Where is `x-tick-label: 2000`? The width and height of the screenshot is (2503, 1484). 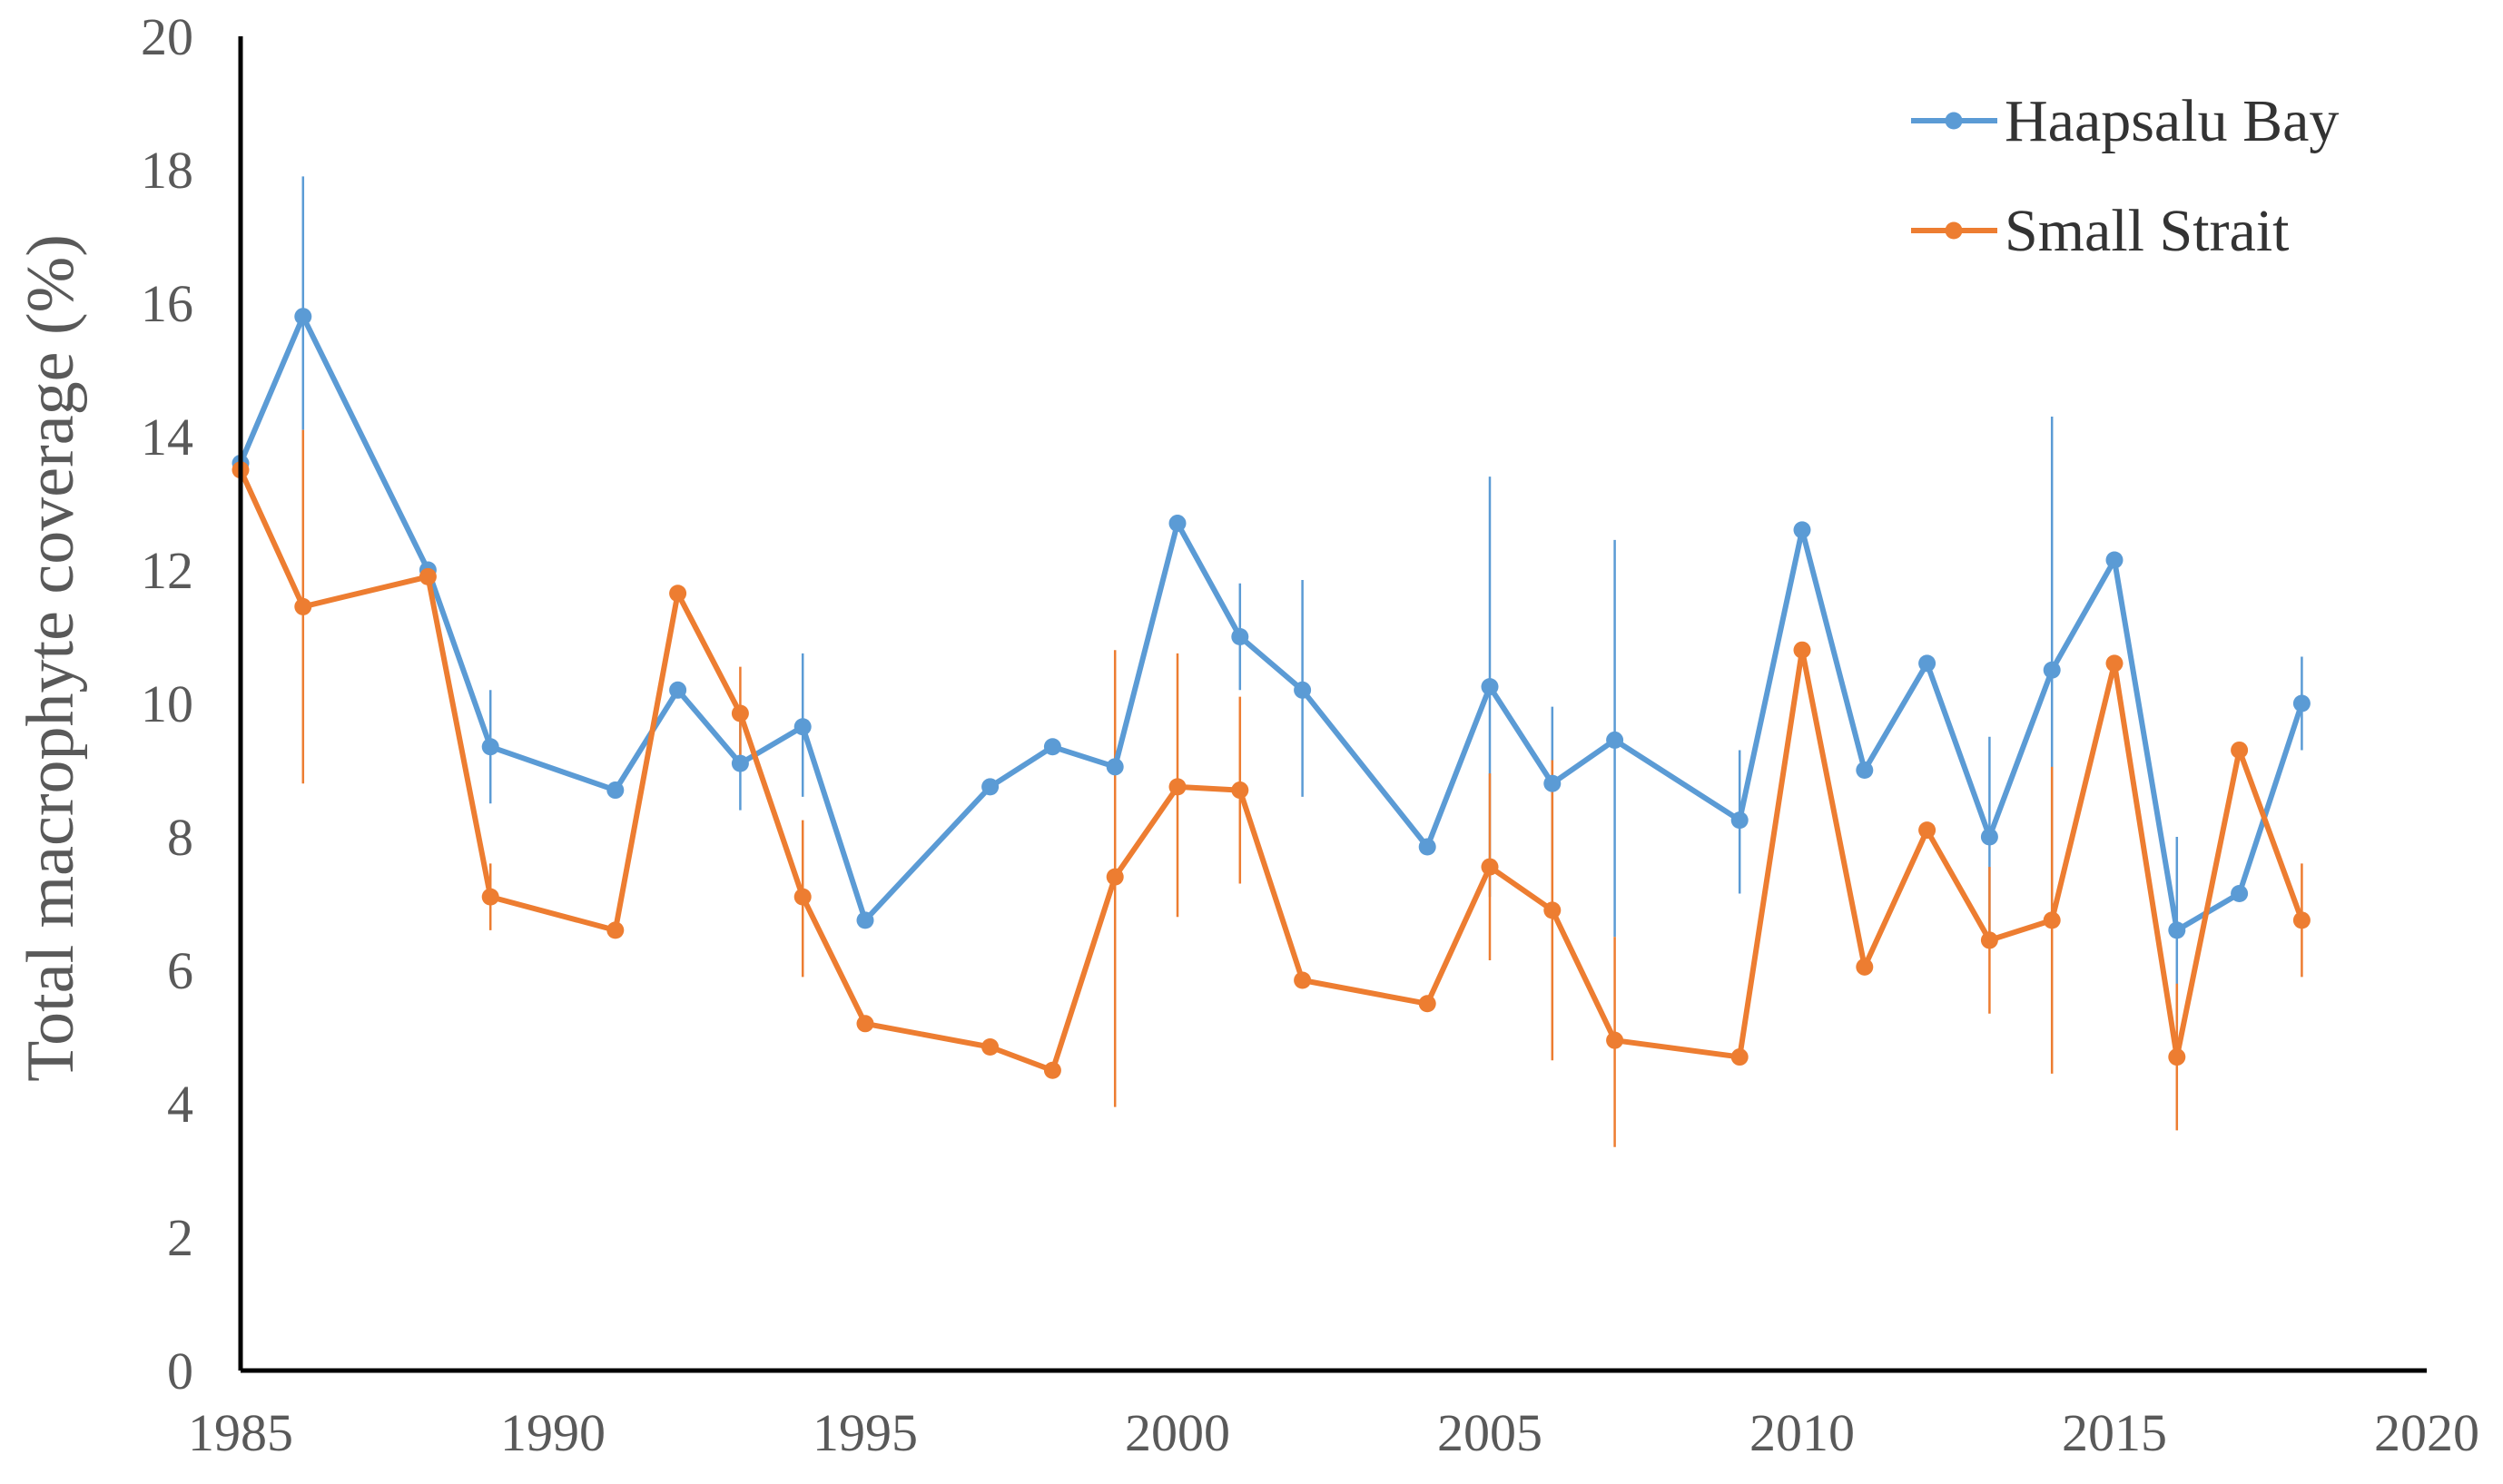
x-tick-label: 2000 is located at coordinates (1177, 1432).